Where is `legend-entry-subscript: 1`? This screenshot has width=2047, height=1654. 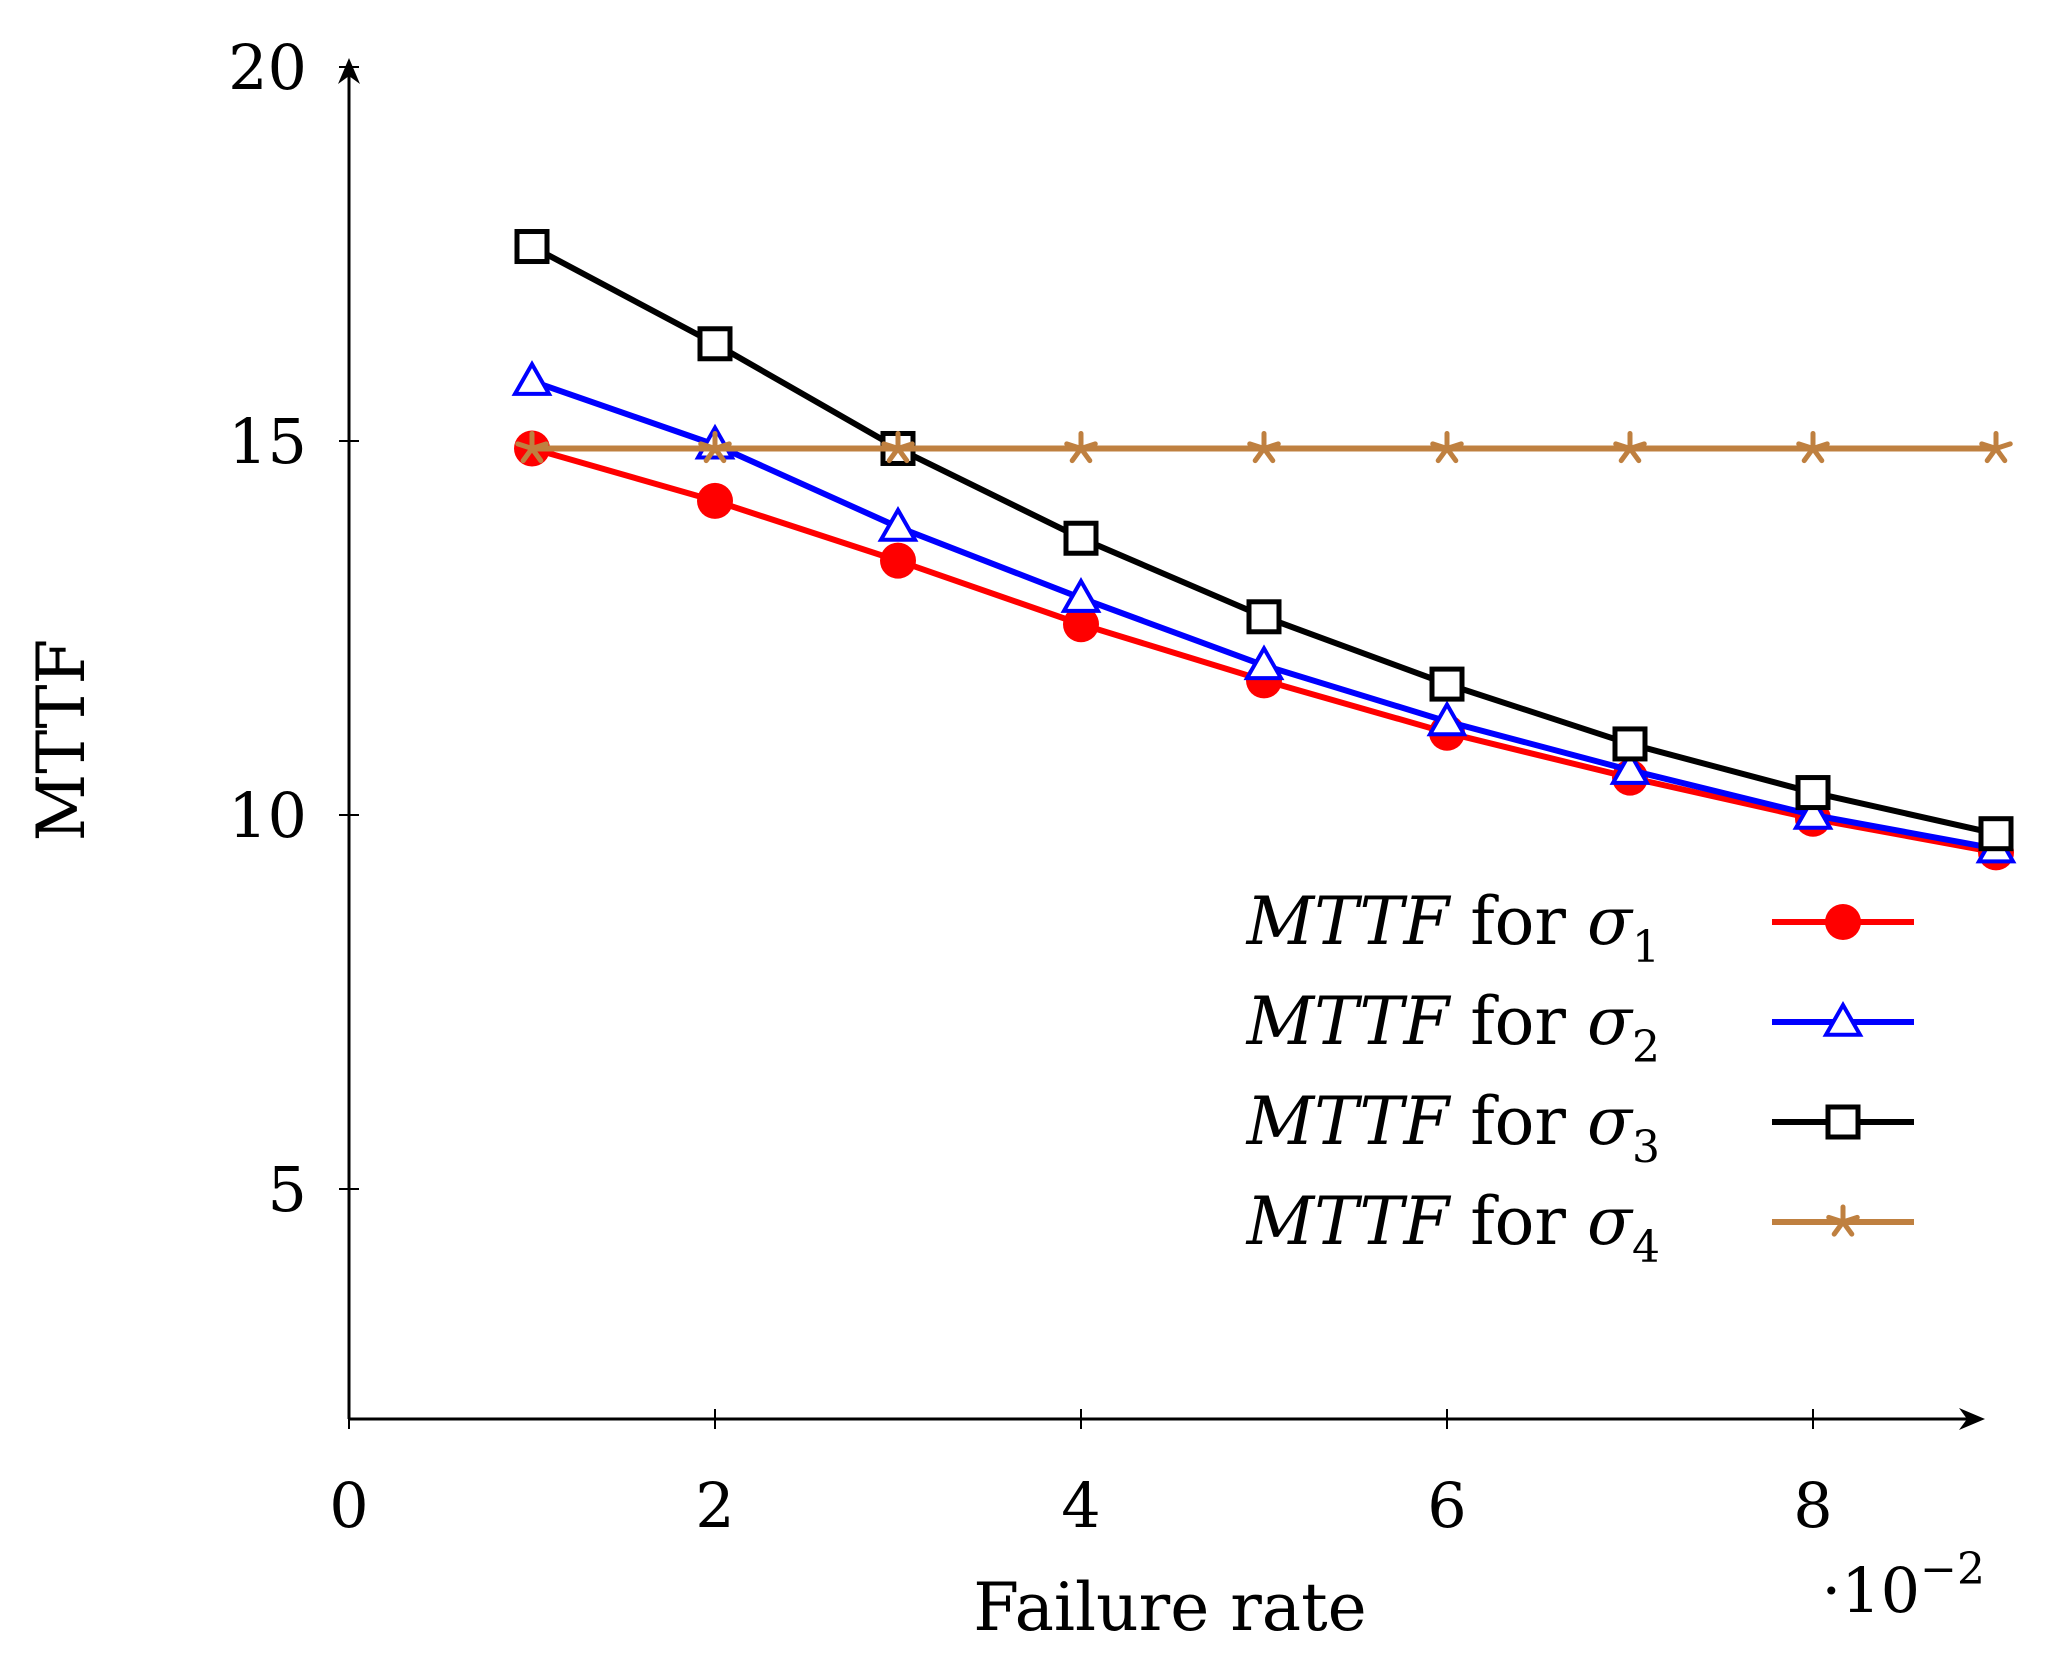 legend-entry-subscript: 1 is located at coordinates (1646, 947).